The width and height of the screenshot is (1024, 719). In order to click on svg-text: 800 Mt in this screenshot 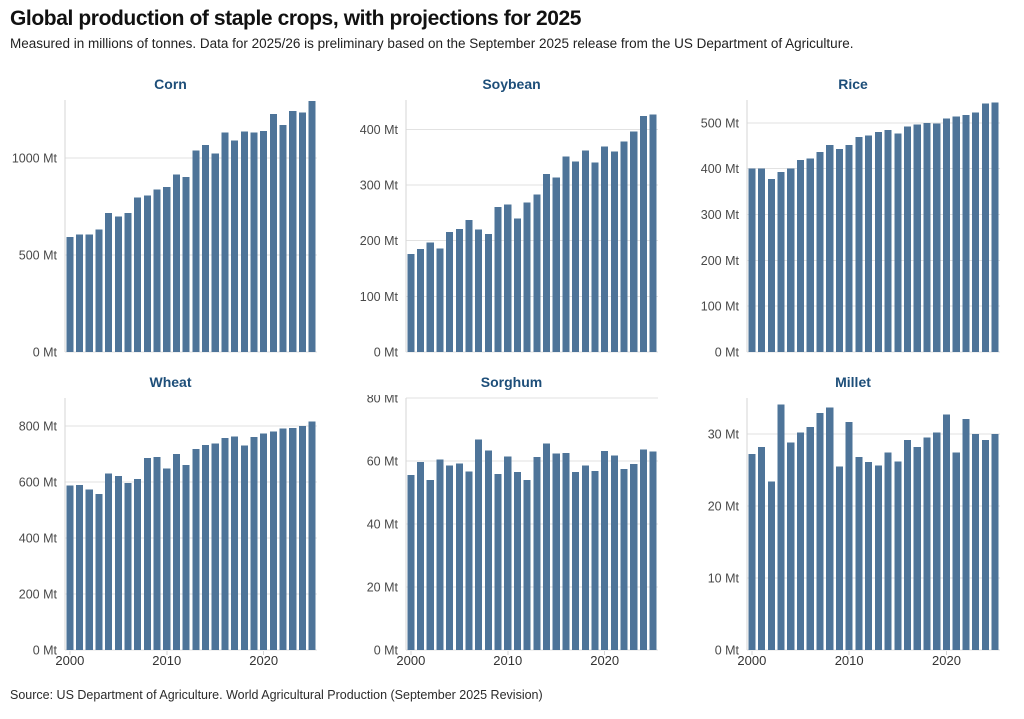, I will do `click(38, 427)`.